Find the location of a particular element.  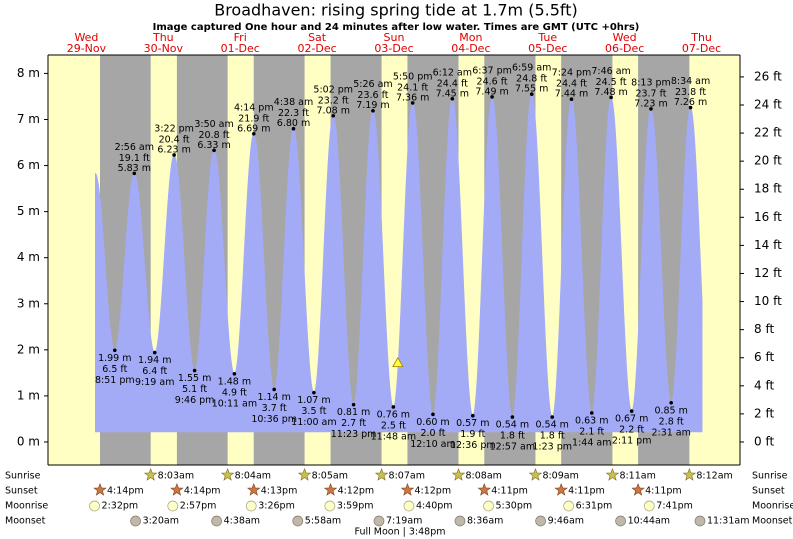

y2-tick-label: 22 ft is located at coordinates (768, 133).